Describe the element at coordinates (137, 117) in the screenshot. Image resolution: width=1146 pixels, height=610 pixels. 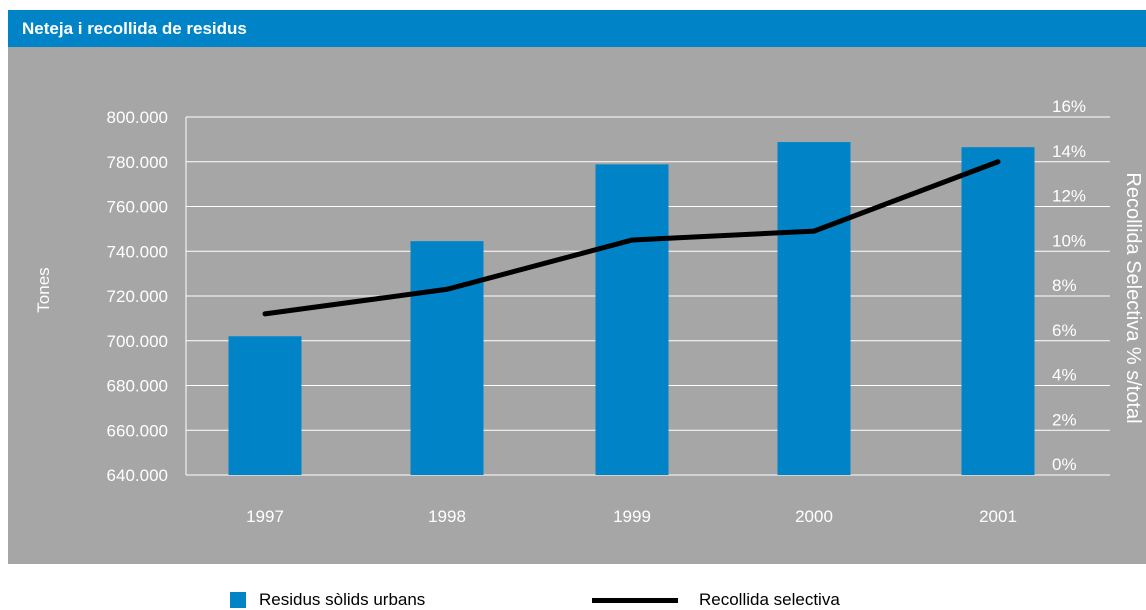
I see `y-tick-label: 800.000` at that location.